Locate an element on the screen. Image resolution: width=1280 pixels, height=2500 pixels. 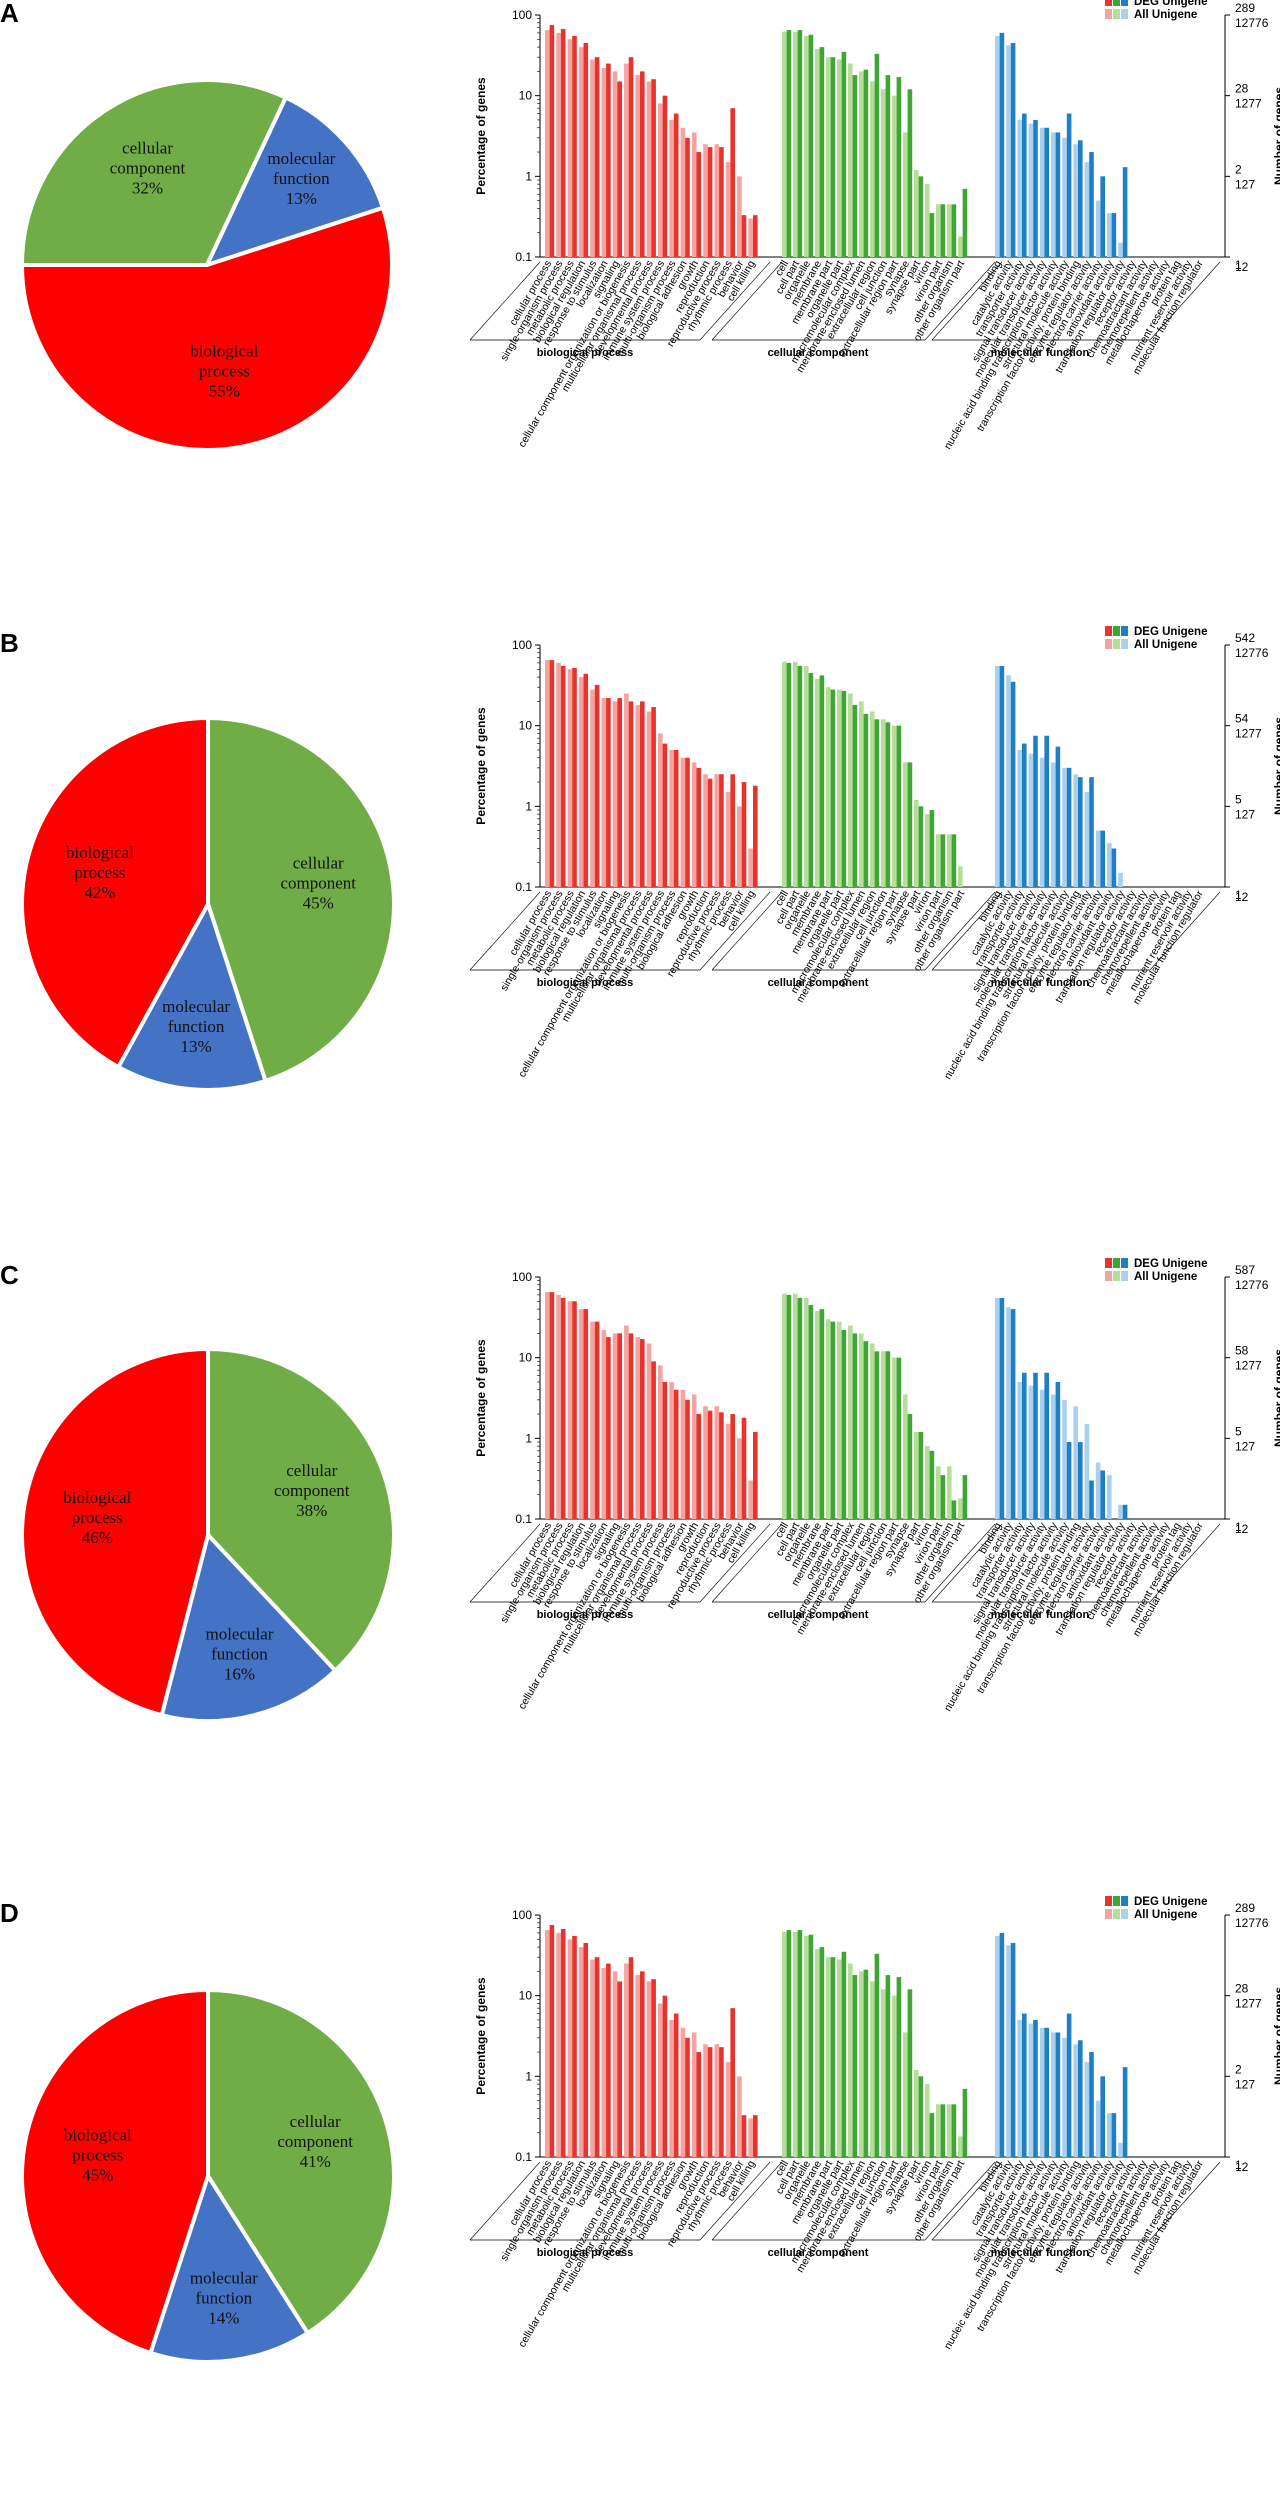
pie-slice-biological-process is located at coordinates (114, 1532).